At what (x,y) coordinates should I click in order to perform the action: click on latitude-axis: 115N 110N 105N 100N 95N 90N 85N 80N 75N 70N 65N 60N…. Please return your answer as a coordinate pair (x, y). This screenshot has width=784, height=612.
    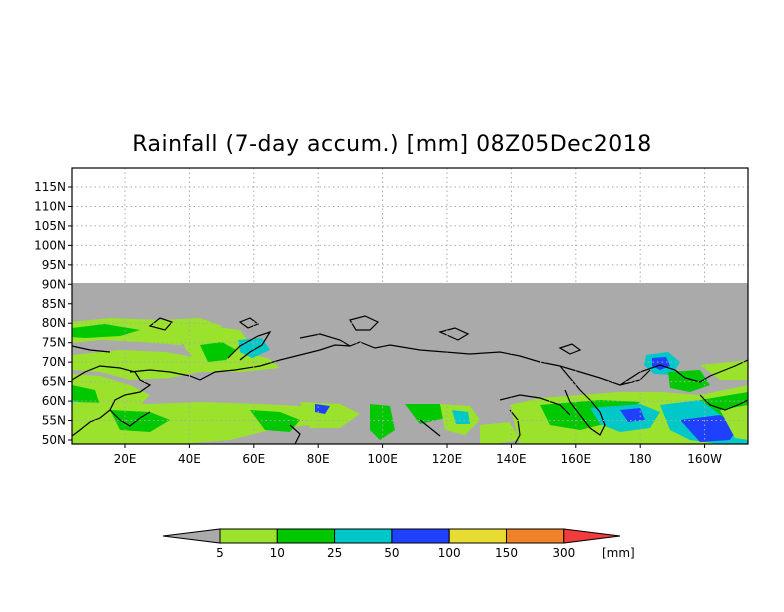
    Looking at the image, I should click on (53, 313).